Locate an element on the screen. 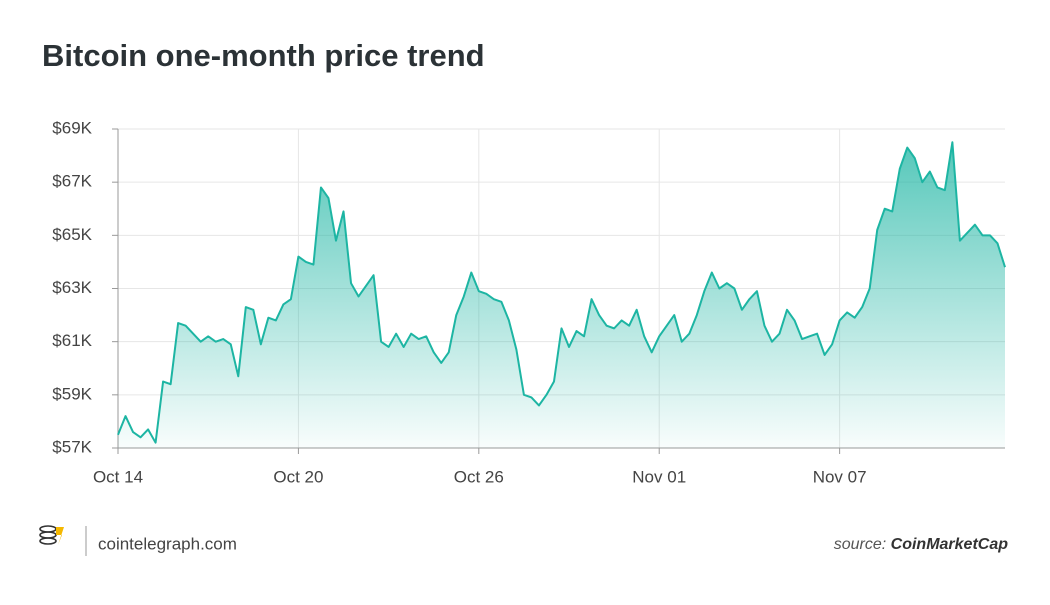  x-tick-label: Oct 14 is located at coordinates (118, 476).